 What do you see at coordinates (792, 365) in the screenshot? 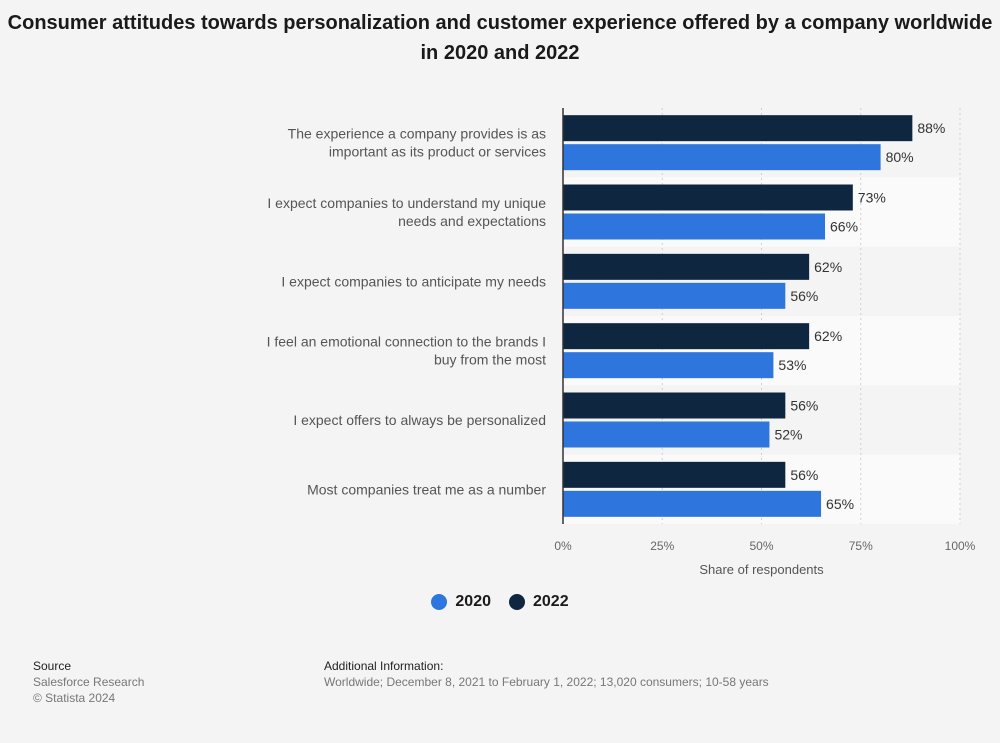
I see `data-label: 53%` at bounding box center [792, 365].